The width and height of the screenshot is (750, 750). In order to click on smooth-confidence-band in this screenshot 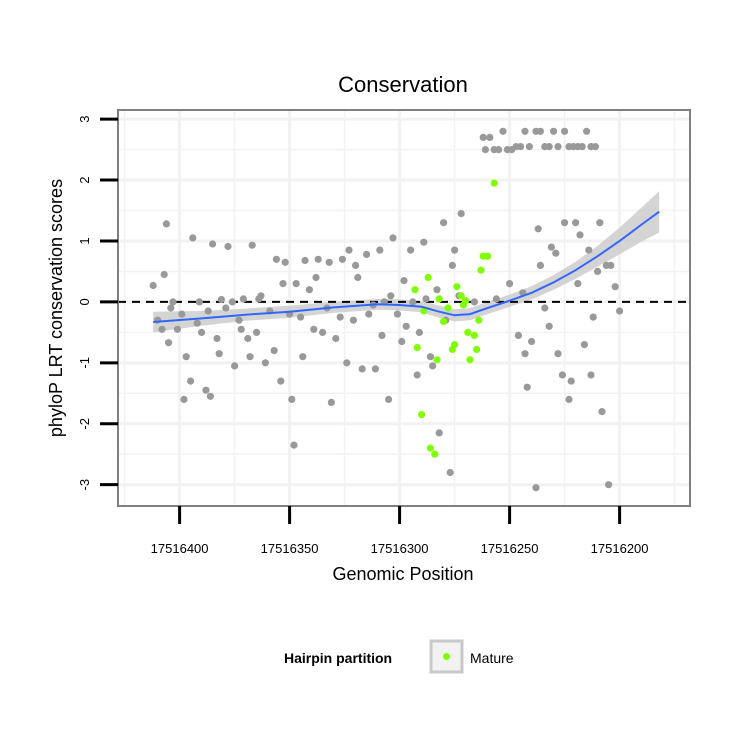, I will do `click(406, 262)`.